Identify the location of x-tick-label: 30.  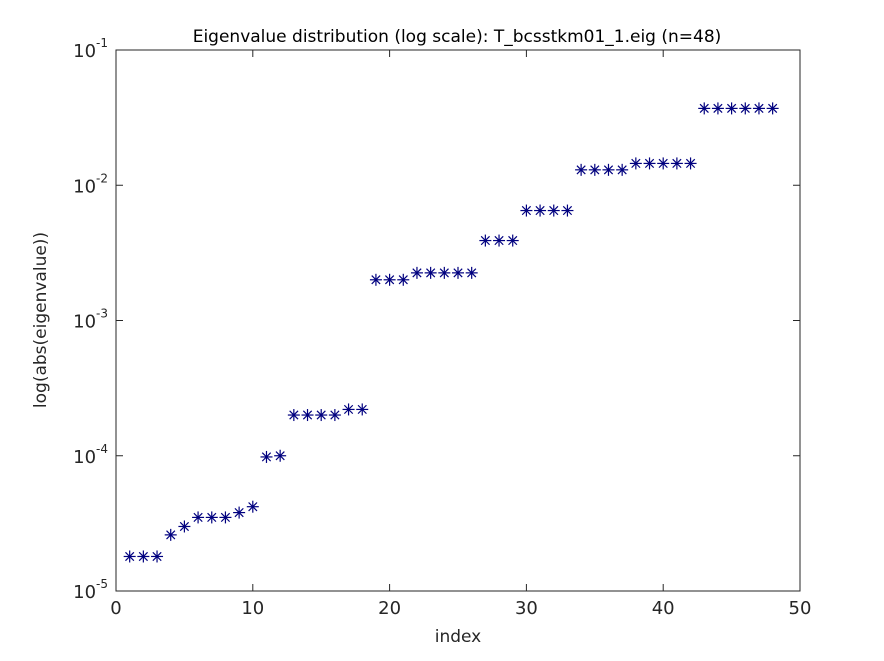
(526, 608).